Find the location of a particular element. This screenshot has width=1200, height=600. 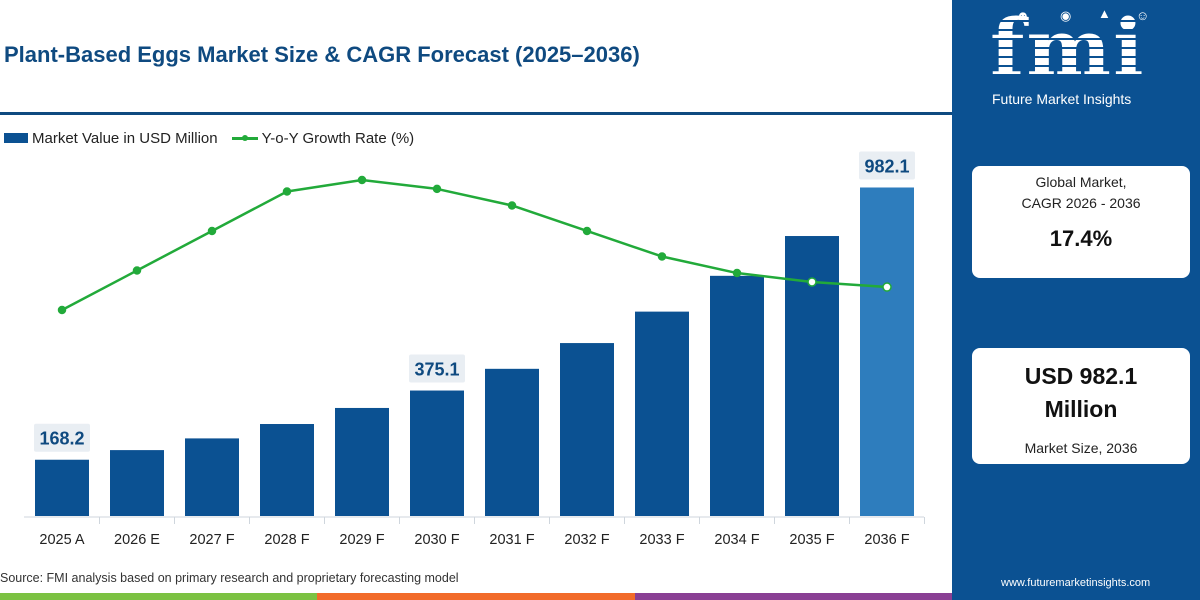

data-label: 168.2 is located at coordinates (61, 439).